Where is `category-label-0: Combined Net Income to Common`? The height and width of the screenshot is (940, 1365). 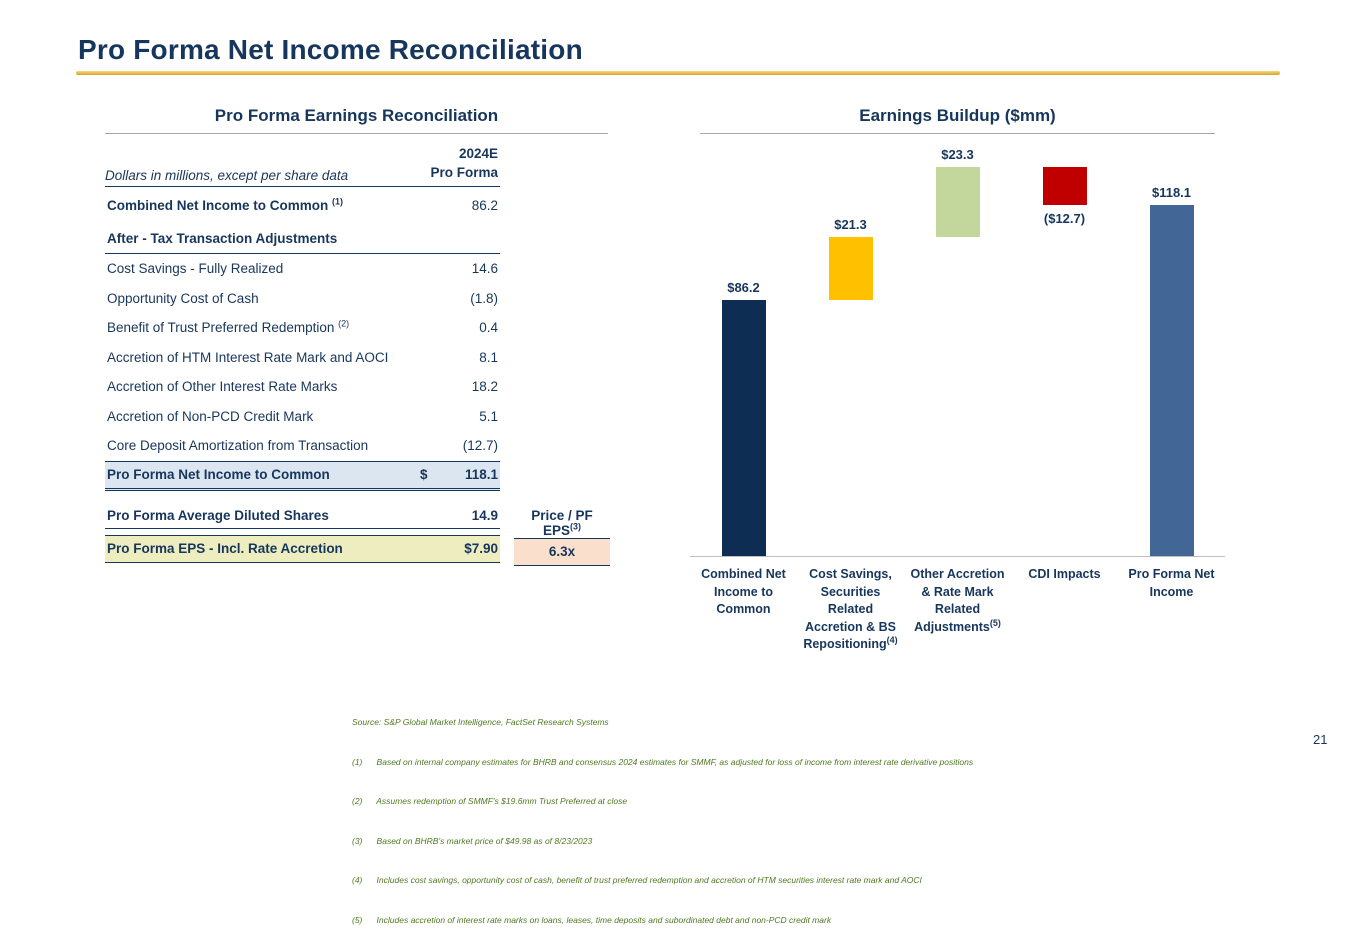
category-label-0: Combined Net Income to Common is located at coordinates (743, 591).